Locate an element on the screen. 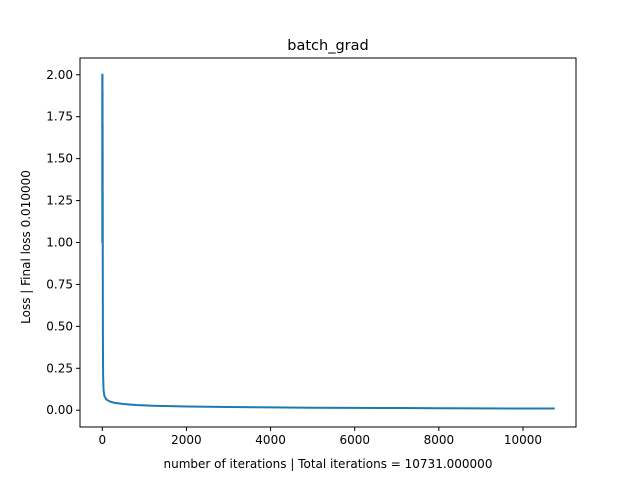  x-tick-label: 10000 is located at coordinates (523, 440).